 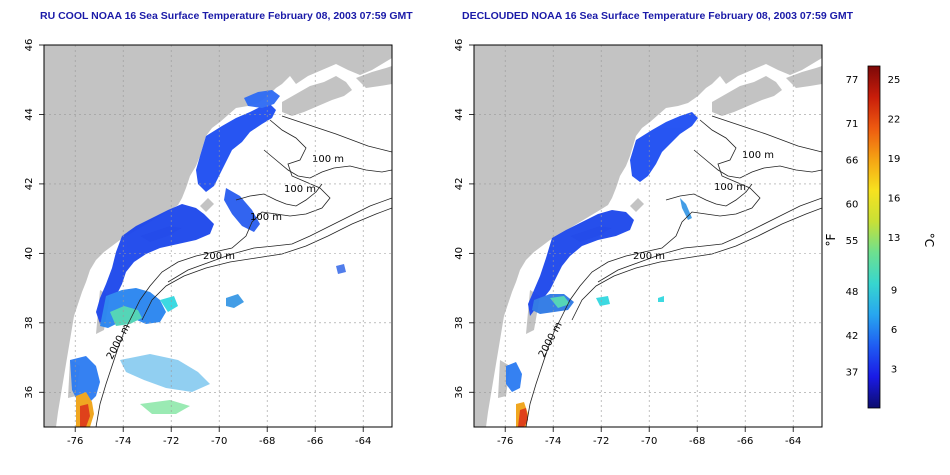 What do you see at coordinates (852, 372) in the screenshot?
I see `colorbar-fahrenheit-tick: 37` at bounding box center [852, 372].